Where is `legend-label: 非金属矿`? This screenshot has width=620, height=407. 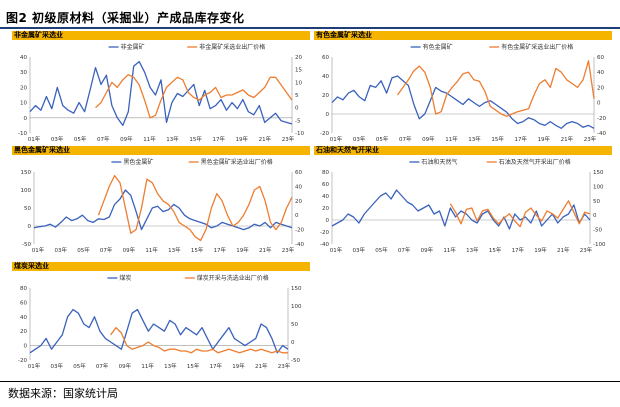
legend-label: 非金属矿 is located at coordinates (133, 47).